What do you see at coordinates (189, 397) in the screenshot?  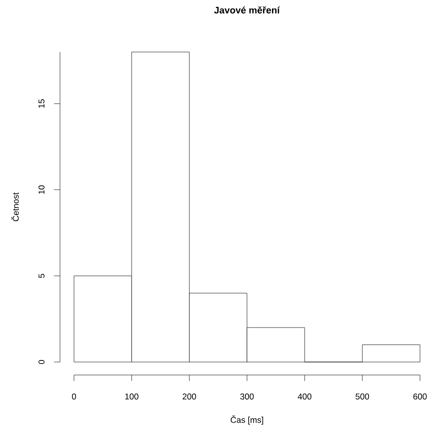 I see `x-tick-label: 200` at bounding box center [189, 397].